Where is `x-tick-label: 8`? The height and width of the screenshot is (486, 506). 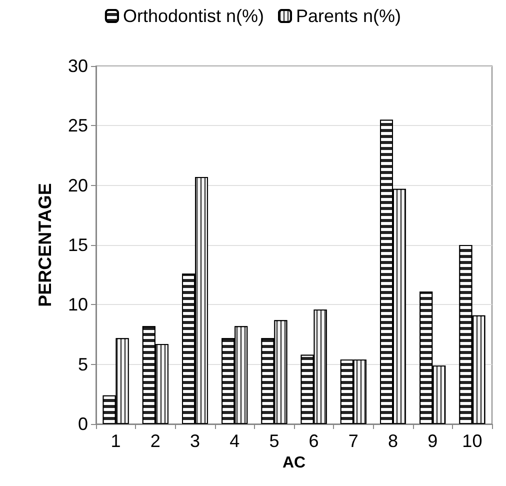 x-tick-label: 8 is located at coordinates (393, 441).